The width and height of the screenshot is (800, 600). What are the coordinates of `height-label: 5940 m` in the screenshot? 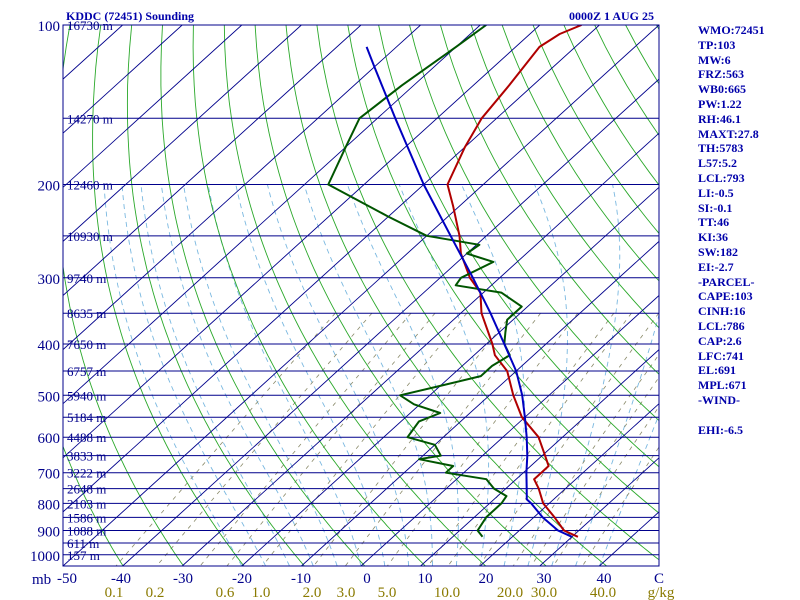 It's located at (86, 395).